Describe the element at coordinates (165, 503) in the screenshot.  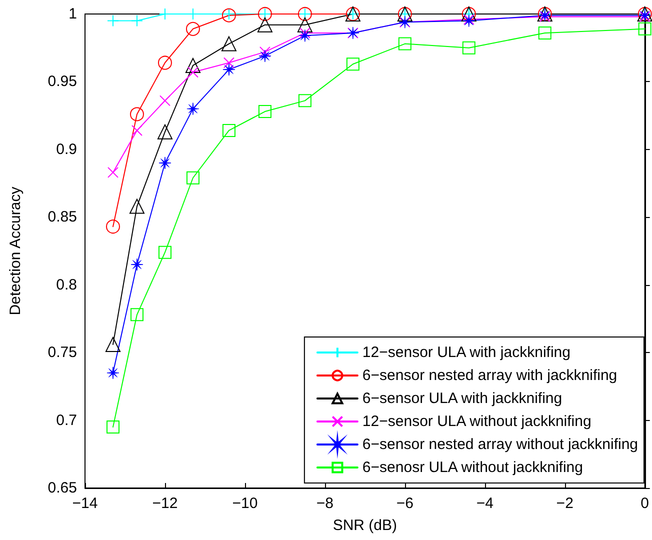
I see `x-tick-label: −12` at that location.